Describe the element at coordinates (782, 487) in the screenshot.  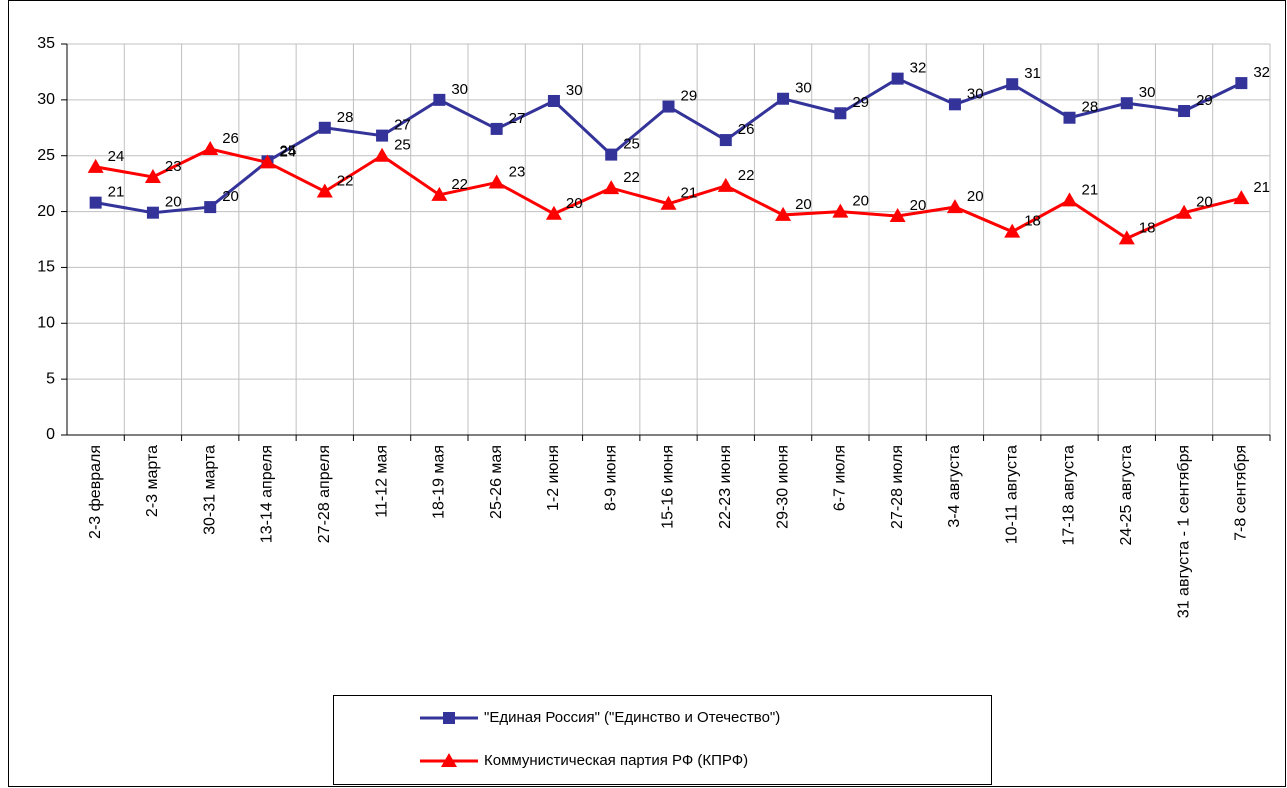
I see `x-tick-label: 29-30 июня` at that location.